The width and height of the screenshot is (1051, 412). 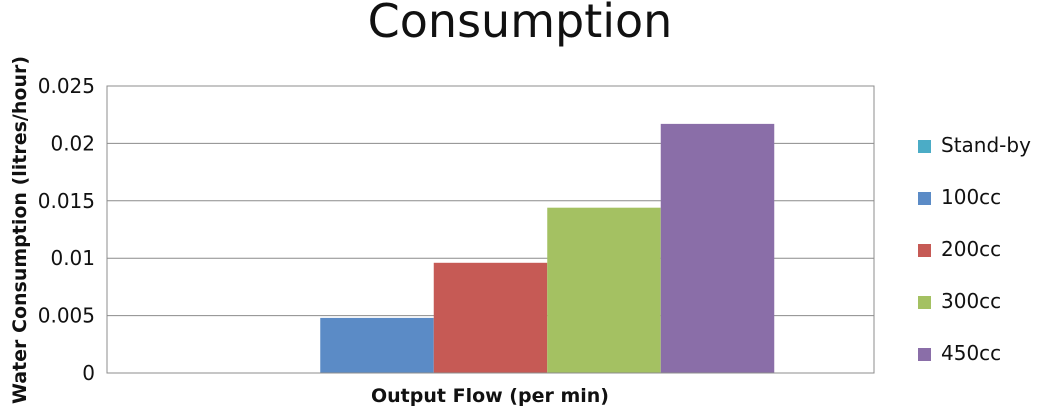 What do you see at coordinates (604, 290) in the screenshot?
I see `bar-300cc` at bounding box center [604, 290].